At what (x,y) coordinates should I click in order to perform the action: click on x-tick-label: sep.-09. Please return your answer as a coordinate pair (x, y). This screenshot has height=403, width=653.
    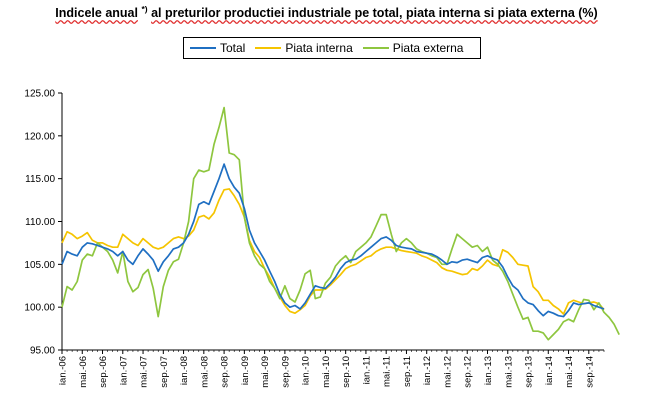
    Looking at the image, I should click on (285, 372).